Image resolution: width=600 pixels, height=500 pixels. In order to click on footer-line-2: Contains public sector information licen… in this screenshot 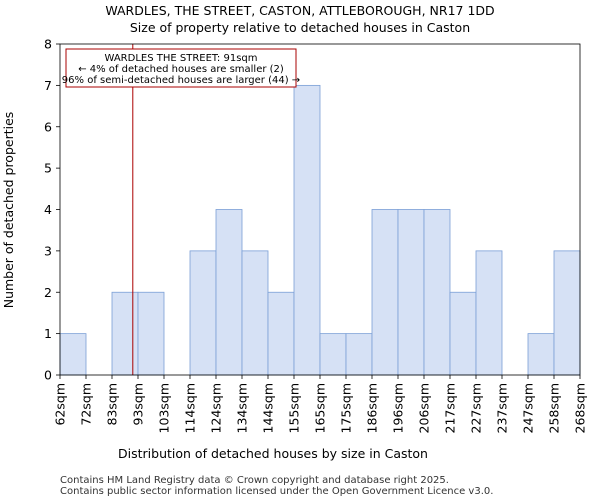, I will do `click(276, 491)`.